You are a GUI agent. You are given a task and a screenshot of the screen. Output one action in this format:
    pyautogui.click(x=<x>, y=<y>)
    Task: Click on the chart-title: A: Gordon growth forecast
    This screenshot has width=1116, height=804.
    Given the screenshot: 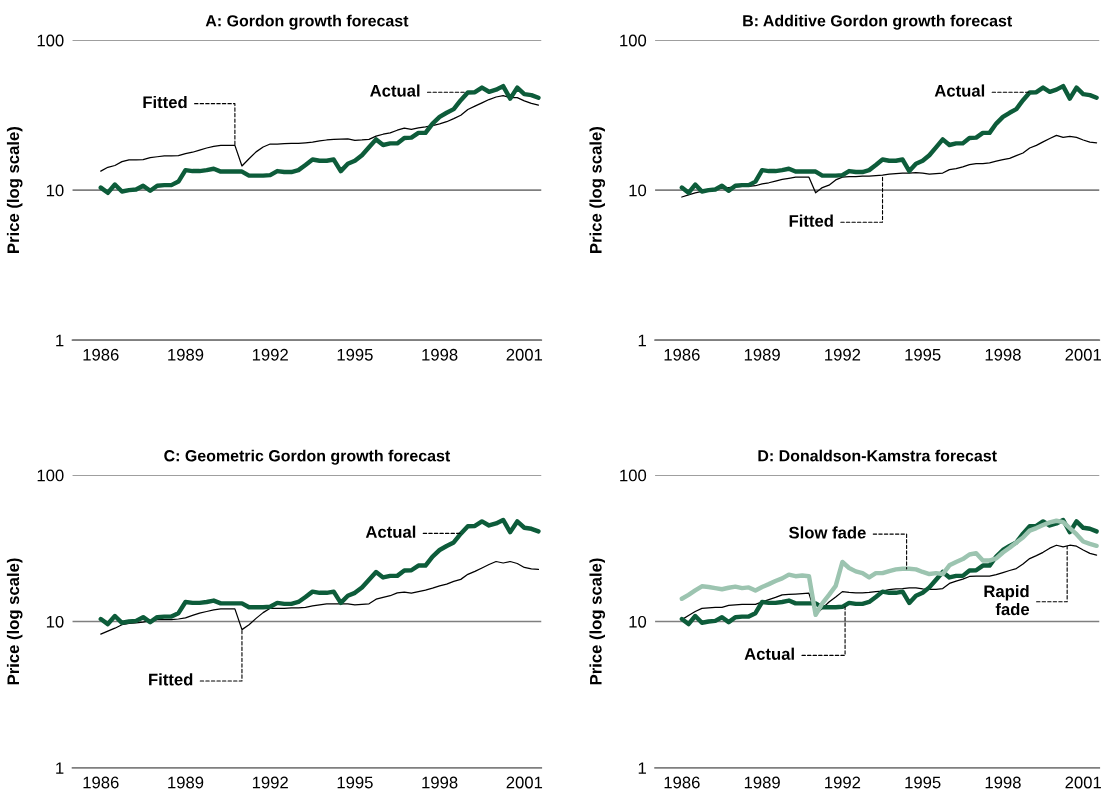 What is the action you would take?
    pyautogui.click(x=307, y=22)
    